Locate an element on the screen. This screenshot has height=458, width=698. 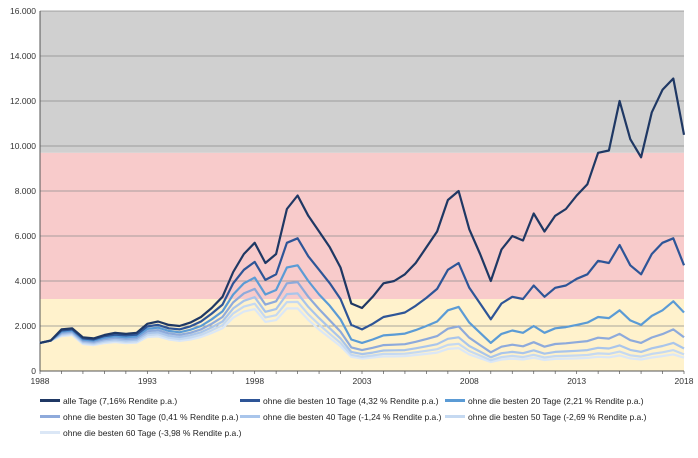
y-tick-label: 6.000 is located at coordinates (26, 236).